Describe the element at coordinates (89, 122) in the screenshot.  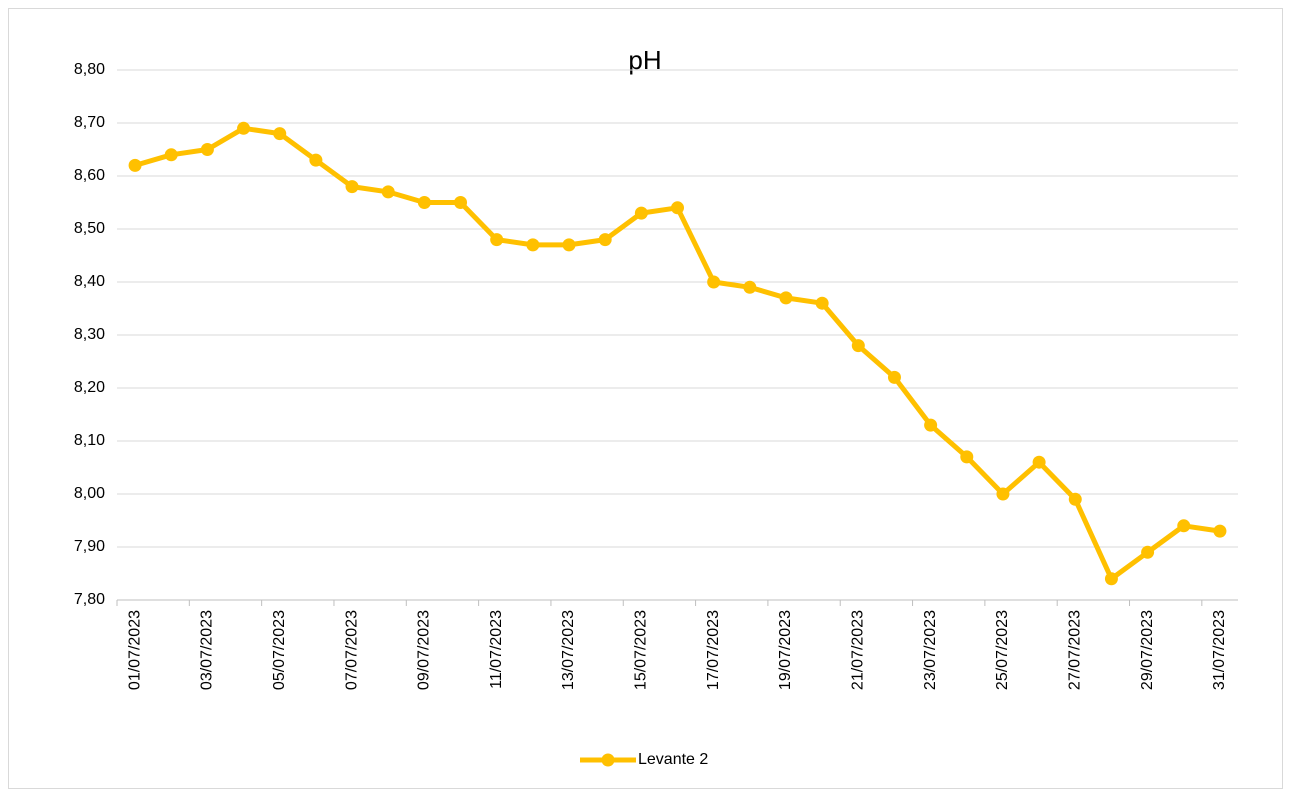
I see `y-tick-label: 8,70` at that location.